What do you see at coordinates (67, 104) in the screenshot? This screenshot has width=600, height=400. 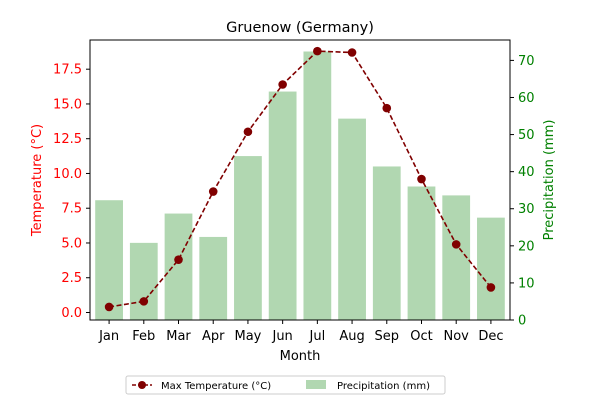 I see `left-y-tick-label: 15.0` at bounding box center [67, 104].